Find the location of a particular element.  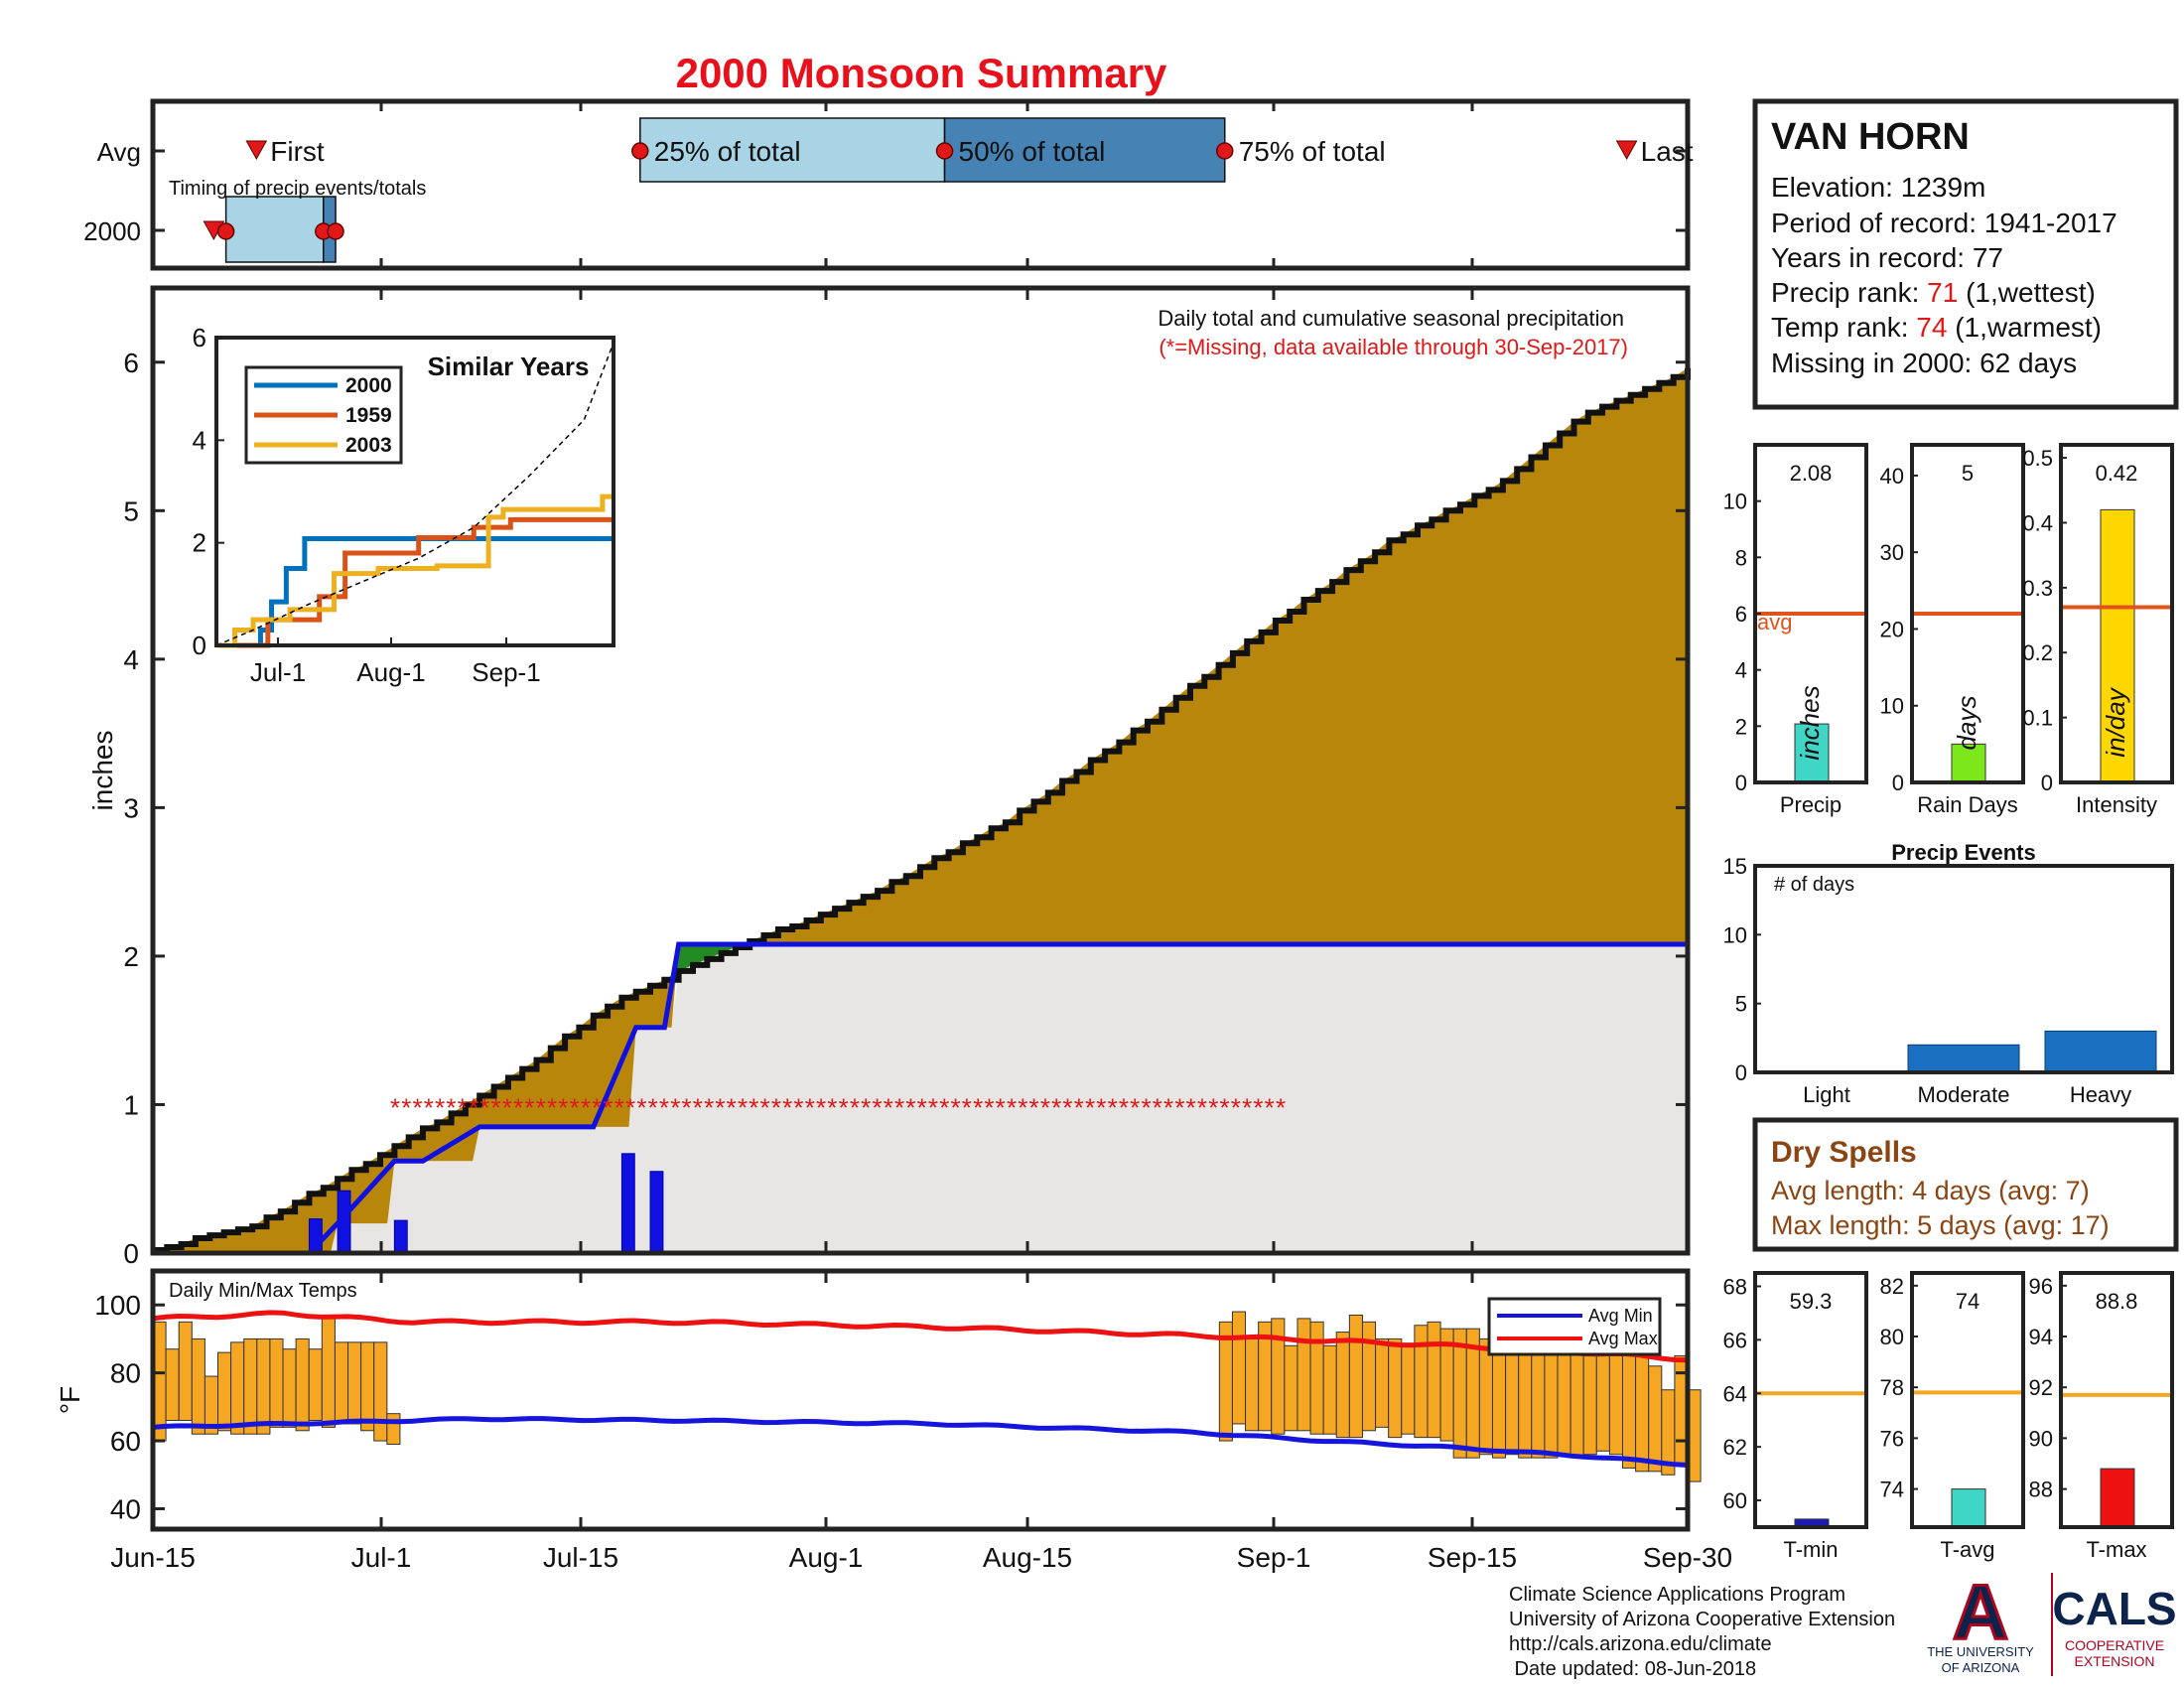

legend-avg-min: Avg Min is located at coordinates (1620, 1316).